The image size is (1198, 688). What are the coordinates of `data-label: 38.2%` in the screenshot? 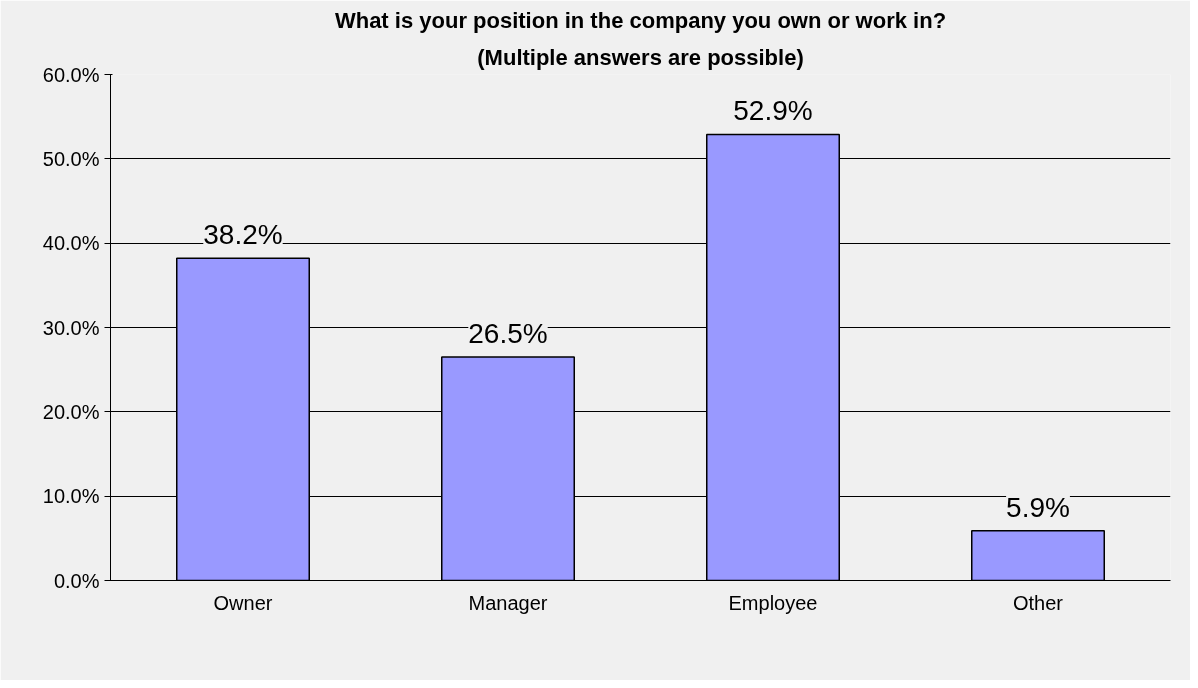 It's located at (243, 235).